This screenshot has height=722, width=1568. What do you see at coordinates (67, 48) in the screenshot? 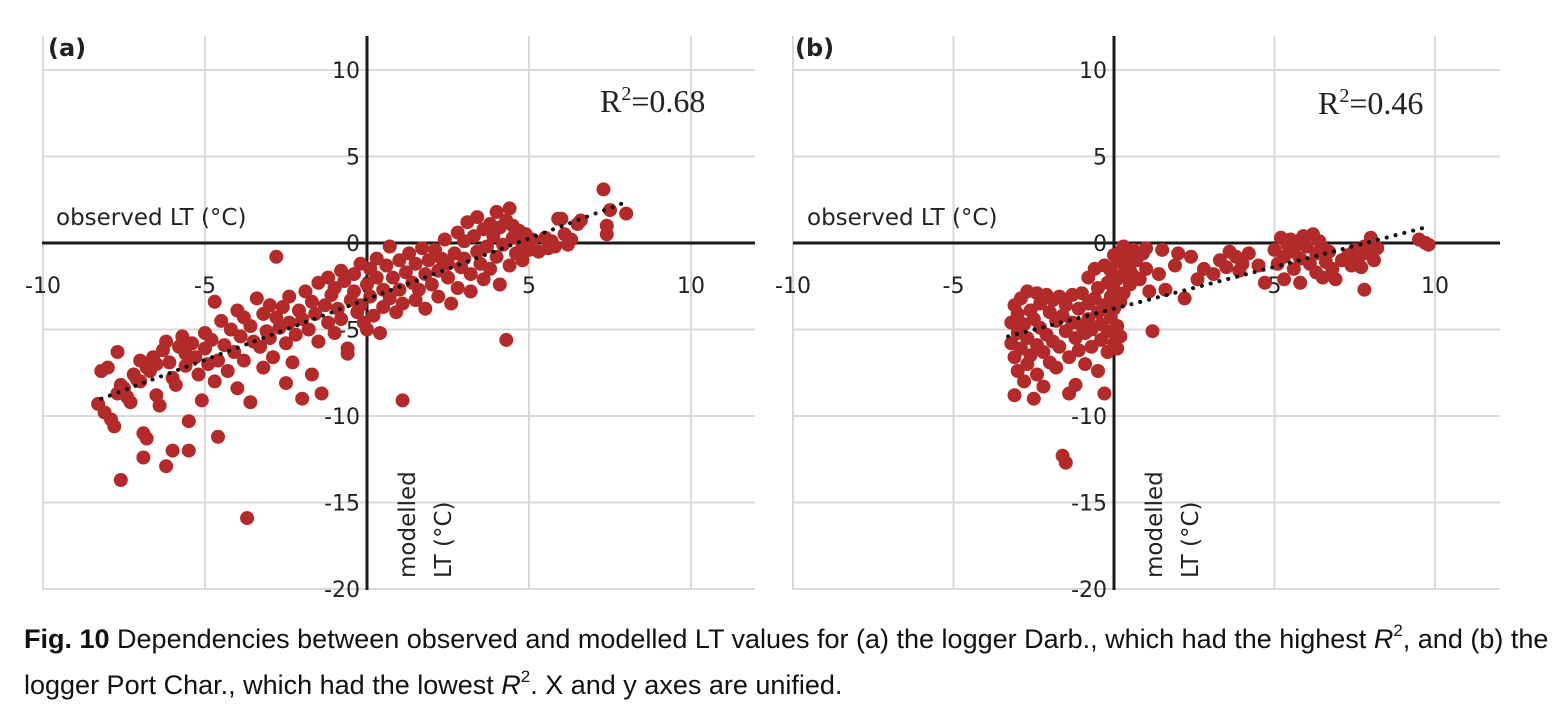
I see `panel-label: (a)` at bounding box center [67, 48].